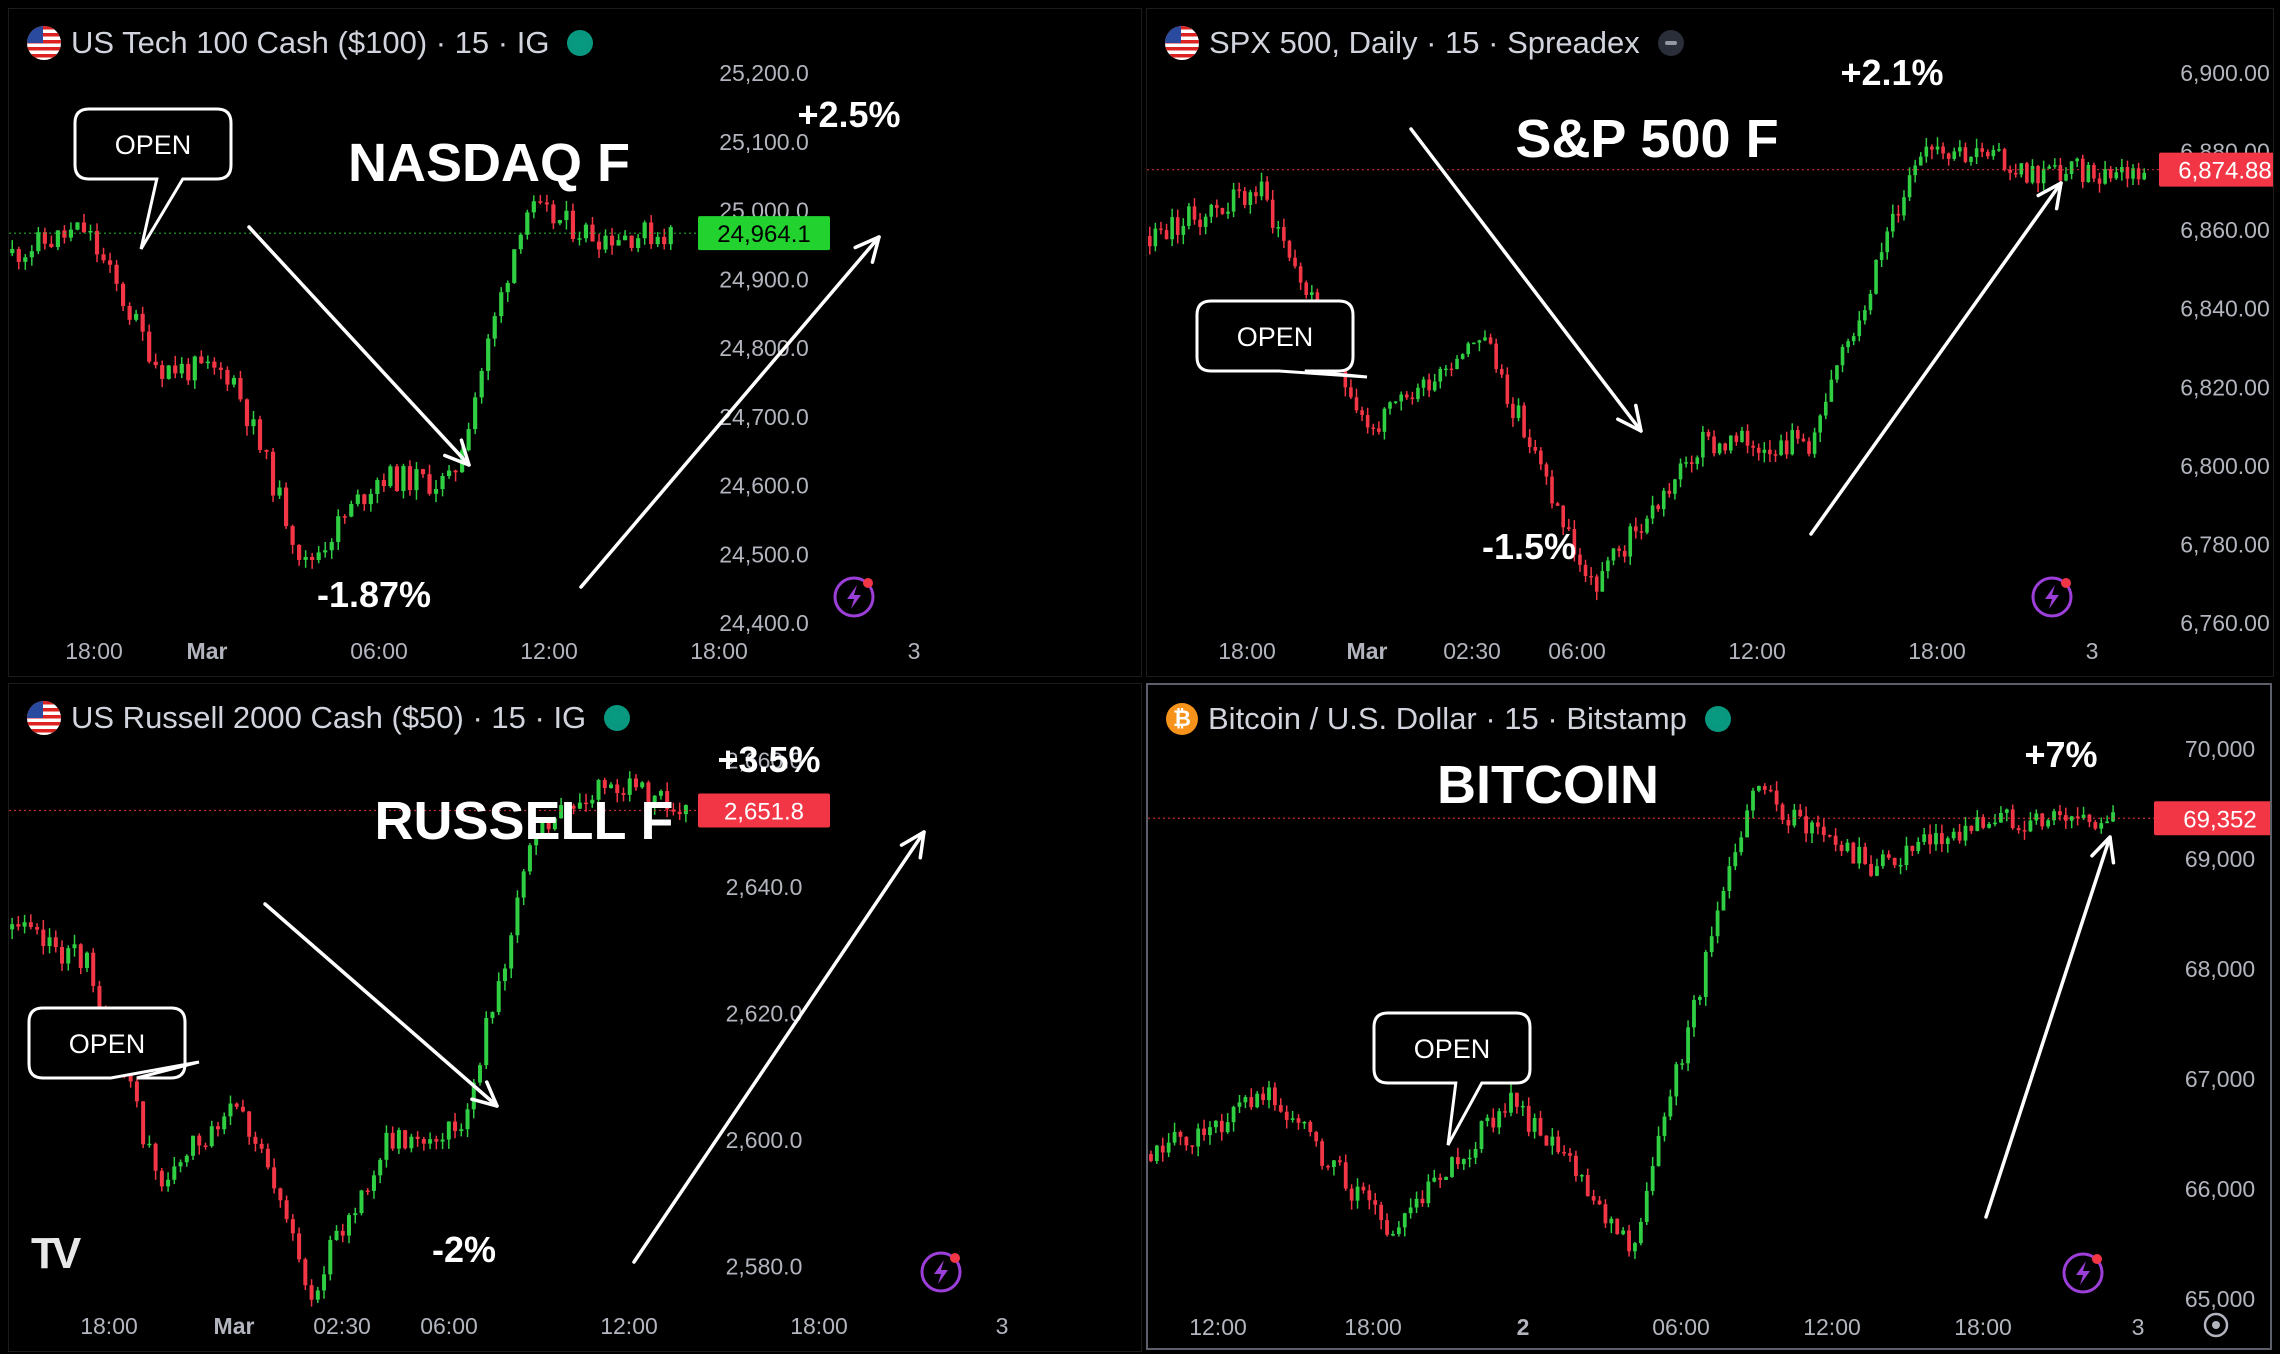 The image size is (2280, 1354). I want to click on market-closed-icon, so click(1670, 43).